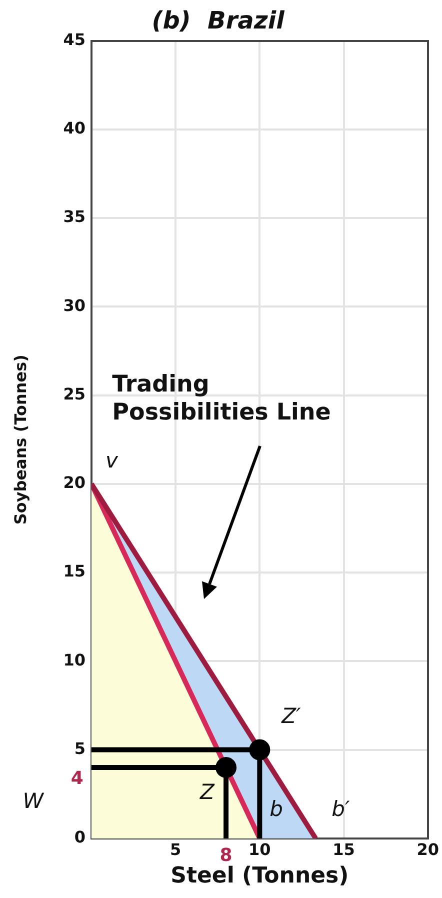  What do you see at coordinates (77, 779) in the screenshot?
I see `annotation: 4` at bounding box center [77, 779].